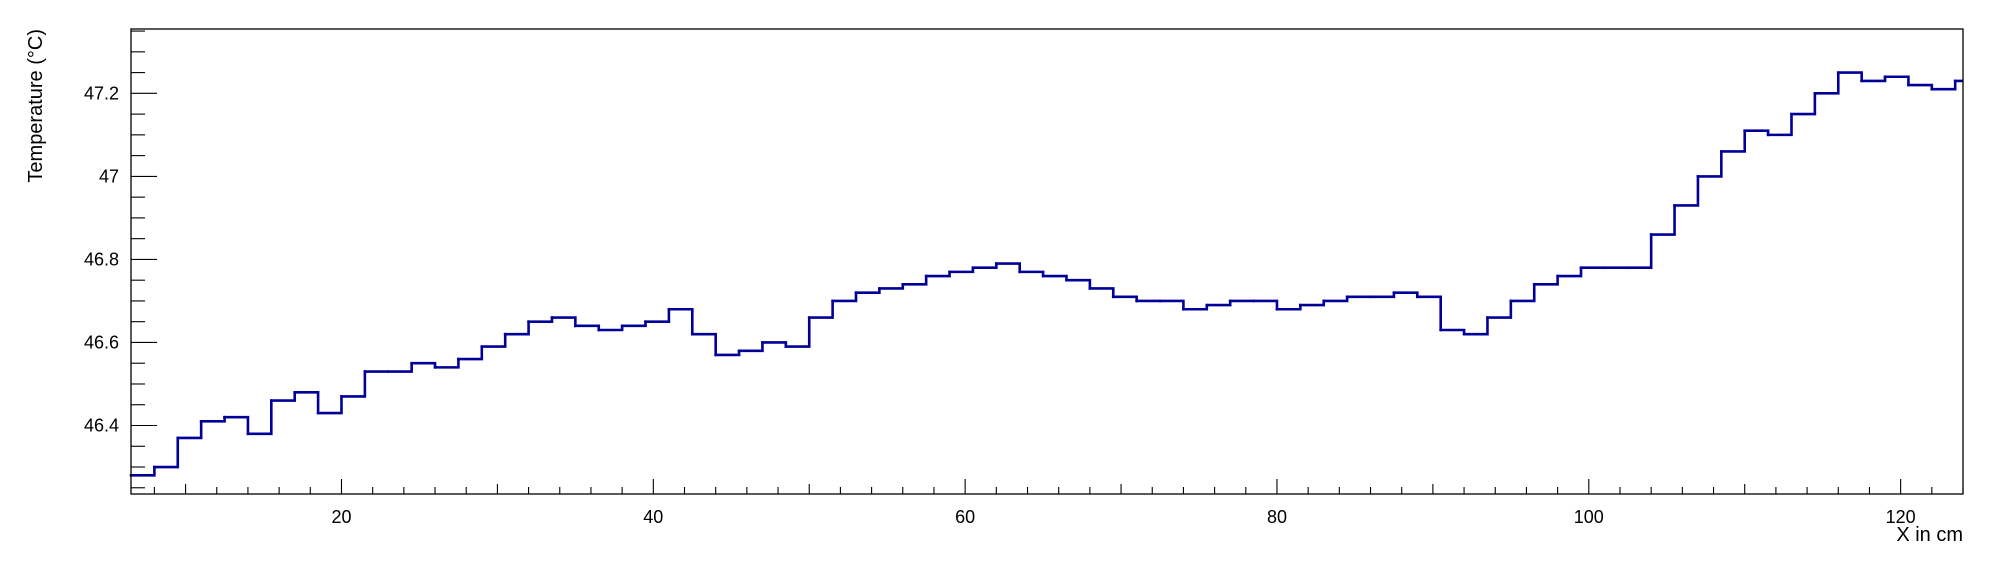  What do you see at coordinates (653, 517) in the screenshot?
I see `x-tick-label: 40` at bounding box center [653, 517].